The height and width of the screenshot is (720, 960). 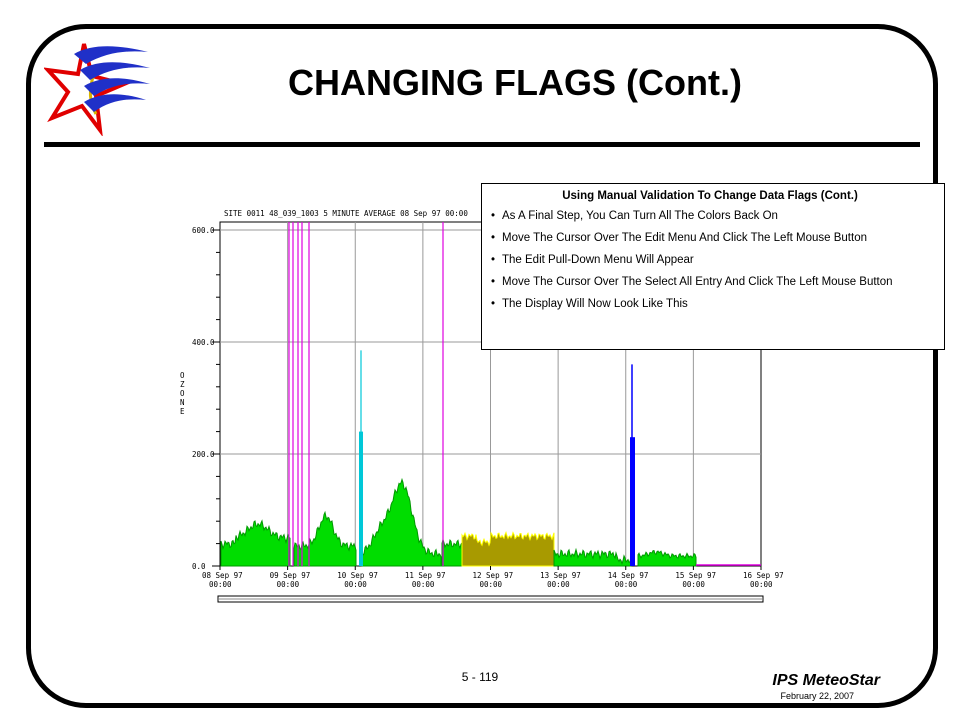 I want to click on horizontal-scrollbar, so click(x=490, y=599).